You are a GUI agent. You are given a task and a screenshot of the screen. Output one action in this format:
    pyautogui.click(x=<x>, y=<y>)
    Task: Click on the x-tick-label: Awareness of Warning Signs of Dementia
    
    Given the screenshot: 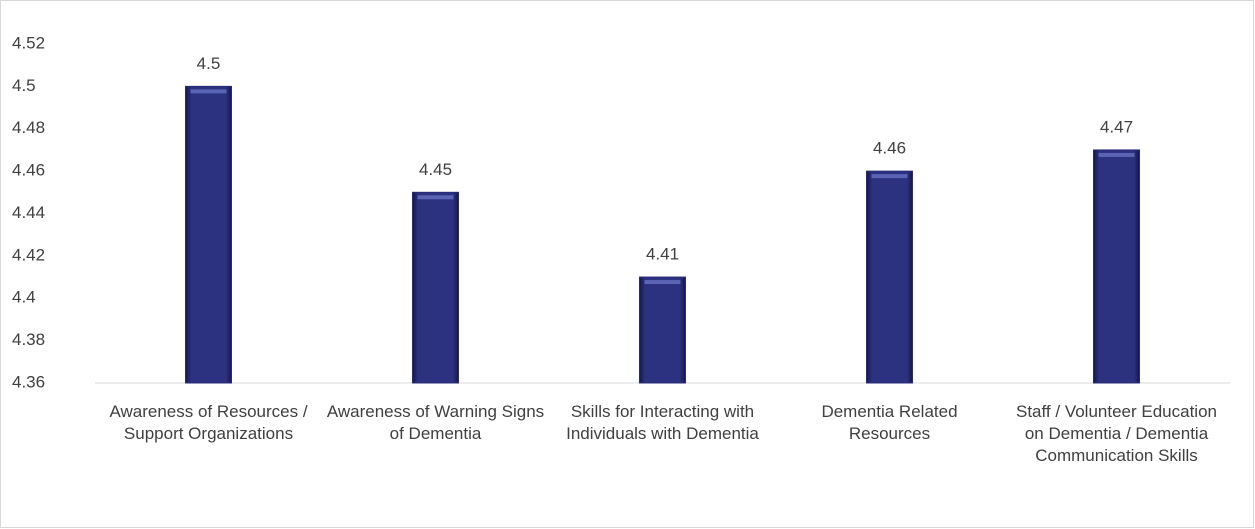 What is the action you would take?
    pyautogui.click(x=435, y=422)
    